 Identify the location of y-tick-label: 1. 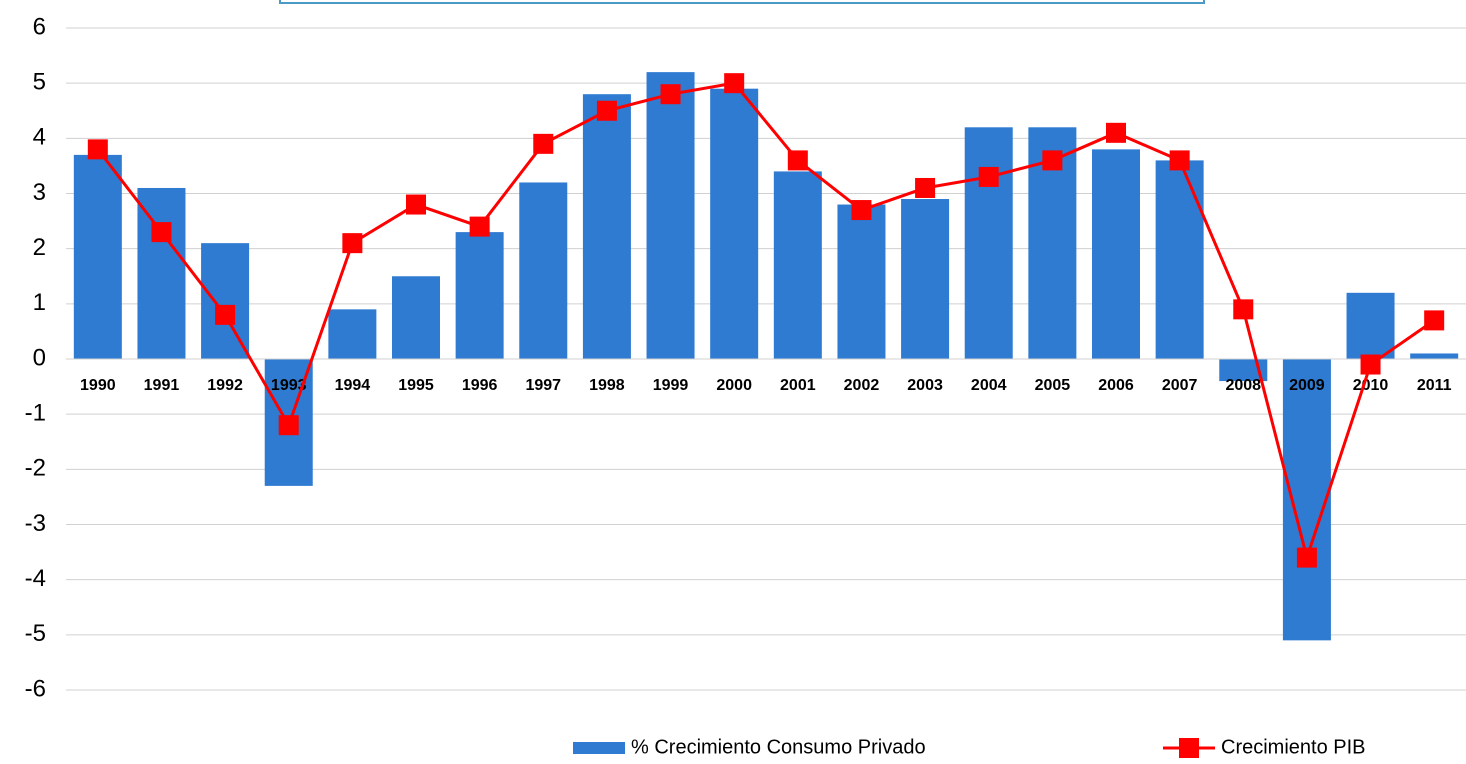
(39, 302).